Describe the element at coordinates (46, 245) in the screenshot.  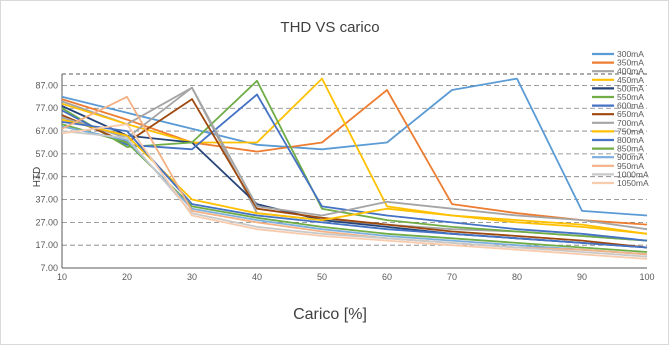
I see `y-tick-label: 17.00` at that location.